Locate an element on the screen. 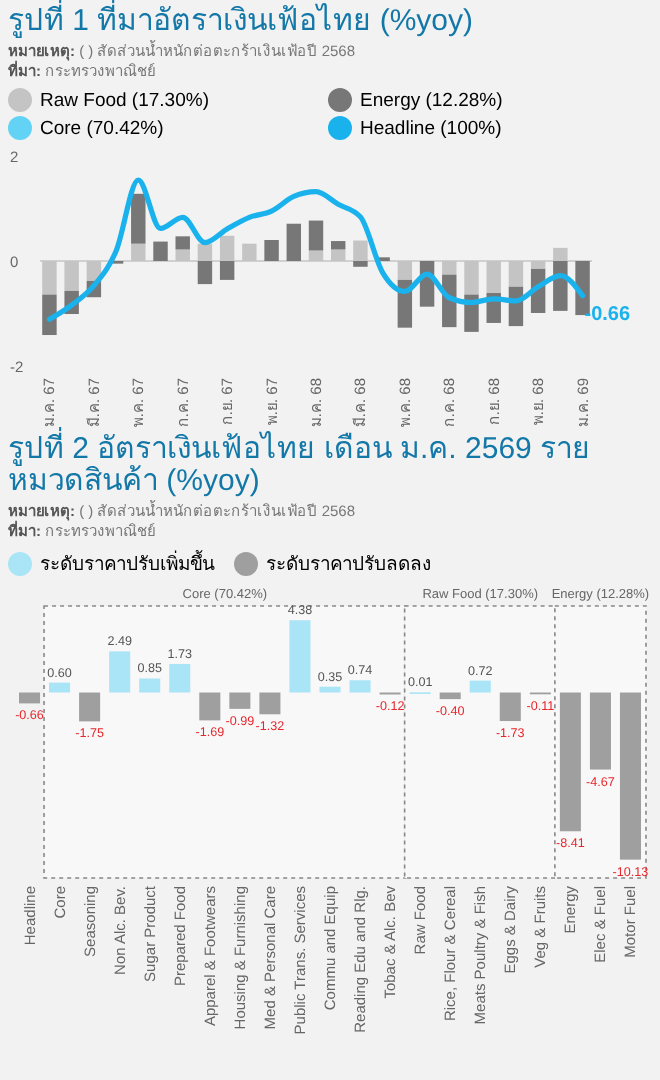  legend-label: Energy (12.28%) is located at coordinates (431, 100).